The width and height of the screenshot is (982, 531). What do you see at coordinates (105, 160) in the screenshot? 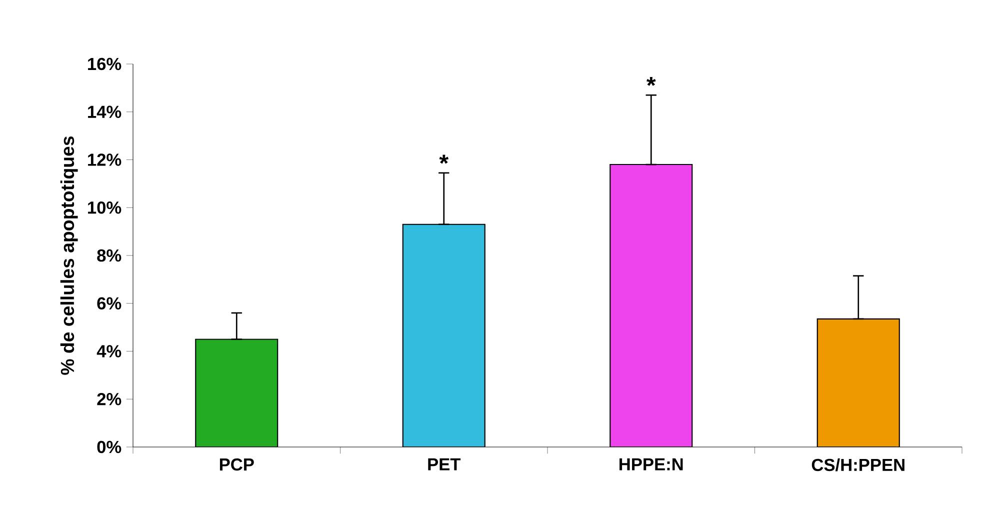
I see `y-tick-label: 12%` at bounding box center [105, 160].